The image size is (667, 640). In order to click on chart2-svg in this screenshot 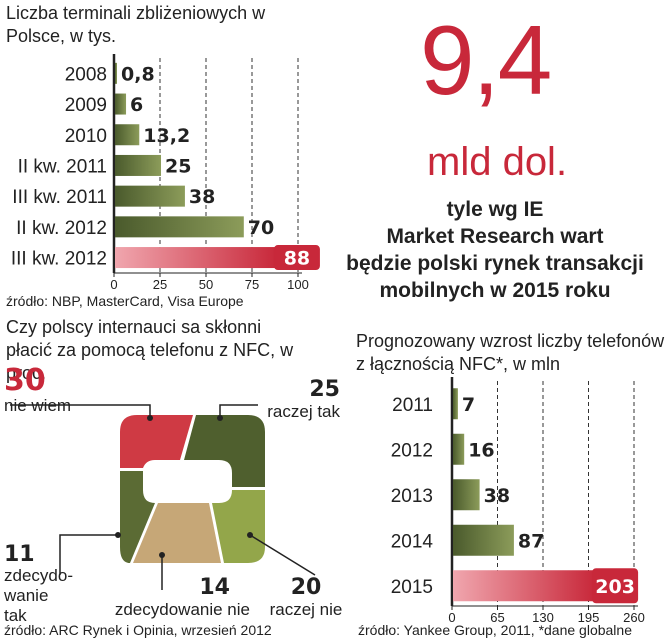, I will do `click(163, 497)`.